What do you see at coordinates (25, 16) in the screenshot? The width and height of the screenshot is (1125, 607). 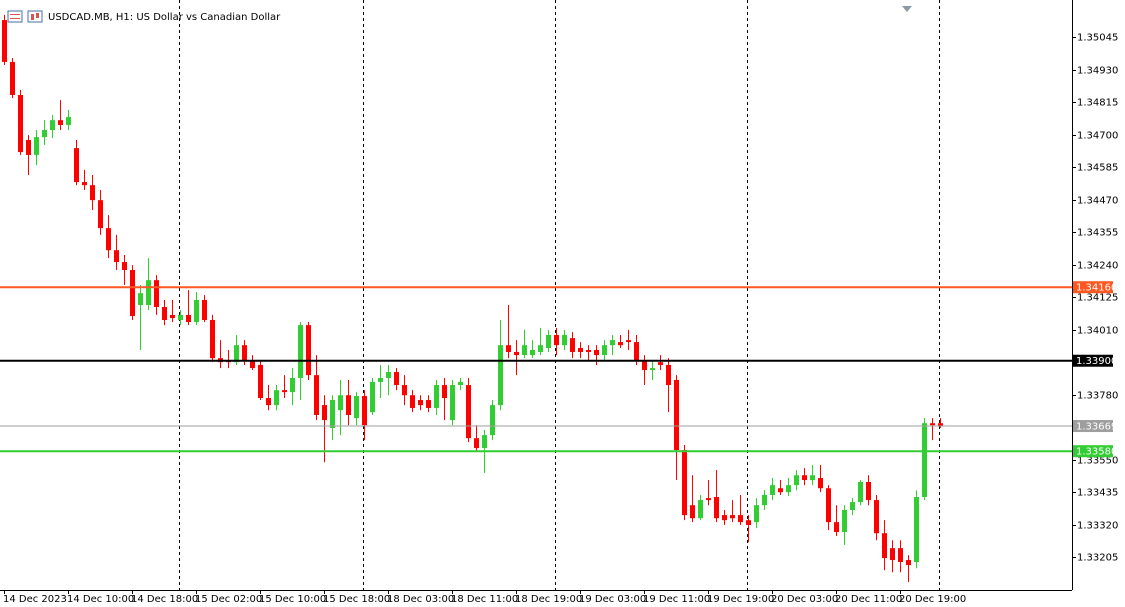 I see `header-icons` at bounding box center [25, 16].